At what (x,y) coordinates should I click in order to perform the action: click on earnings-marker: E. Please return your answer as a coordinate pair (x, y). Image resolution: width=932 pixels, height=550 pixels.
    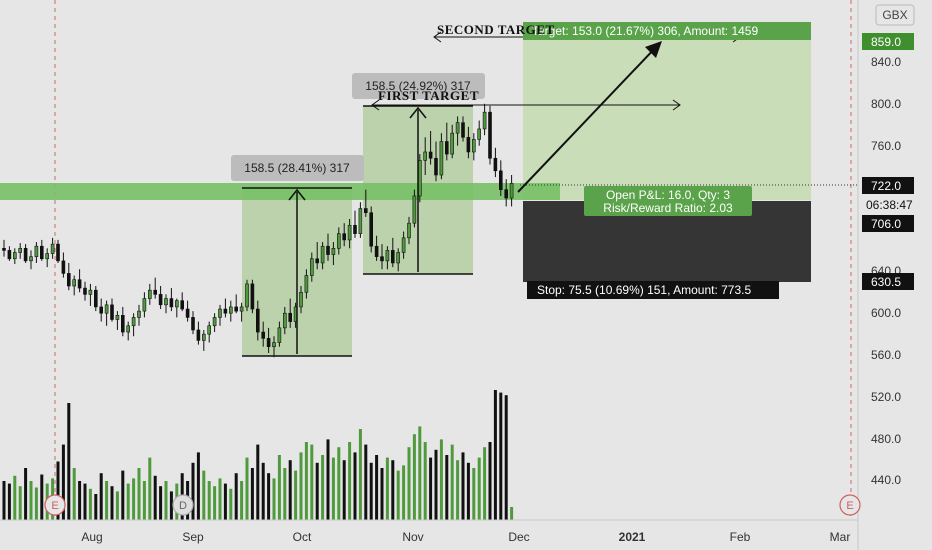
    Looking at the image, I should click on (55, 505).